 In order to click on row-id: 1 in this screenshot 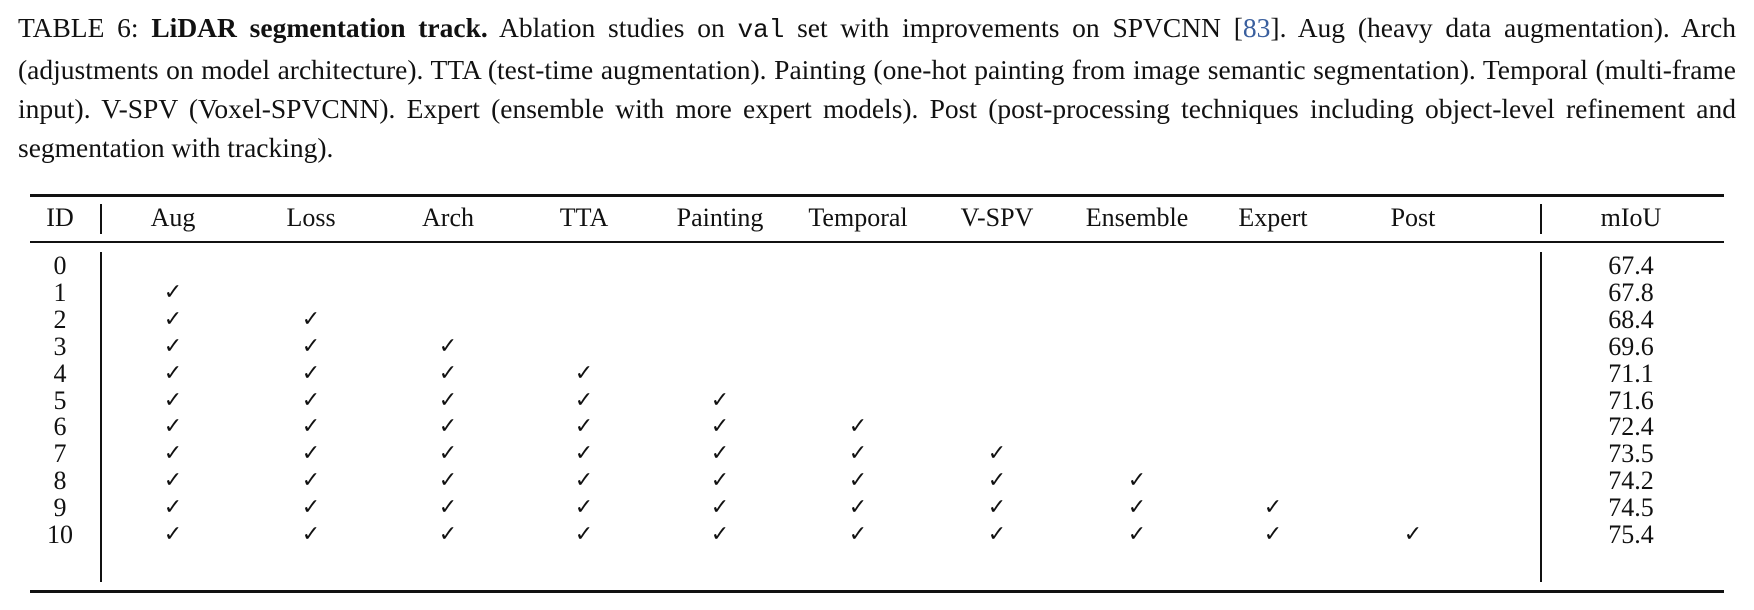, I will do `click(60, 292)`.